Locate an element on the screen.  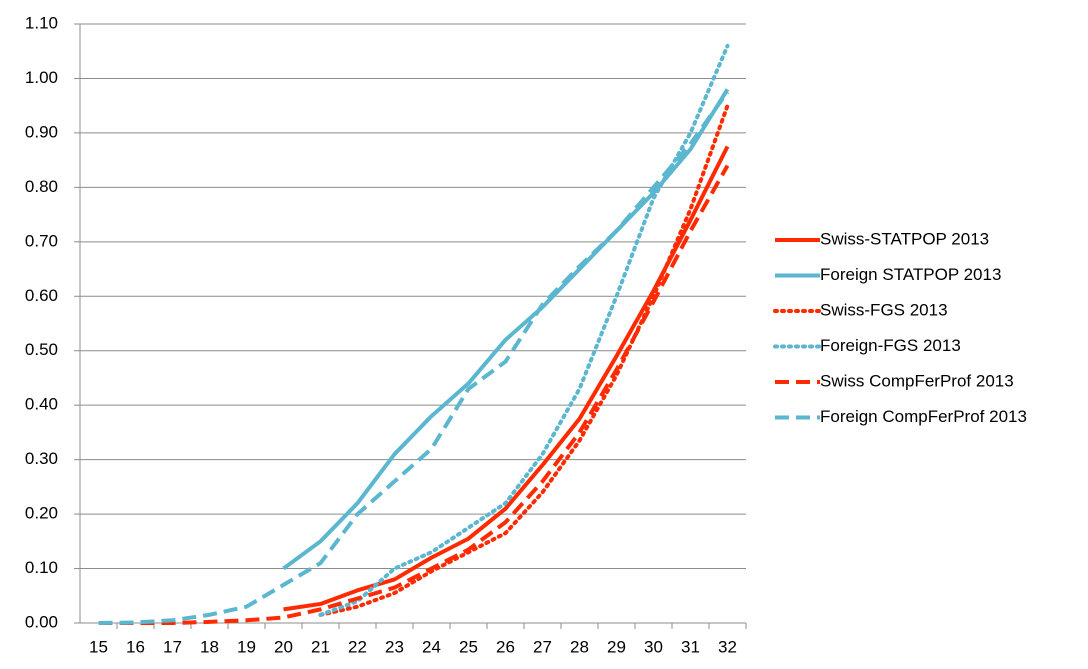
y-tick-label: 0.50 is located at coordinates (41, 349).